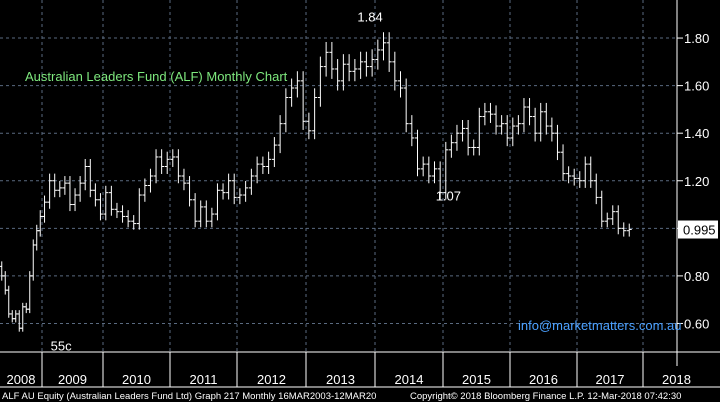 Image resolution: width=720 pixels, height=402 pixels. What do you see at coordinates (599, 325) in the screenshot?
I see `watermark-email: info@marketmatters.com.au` at bounding box center [599, 325].